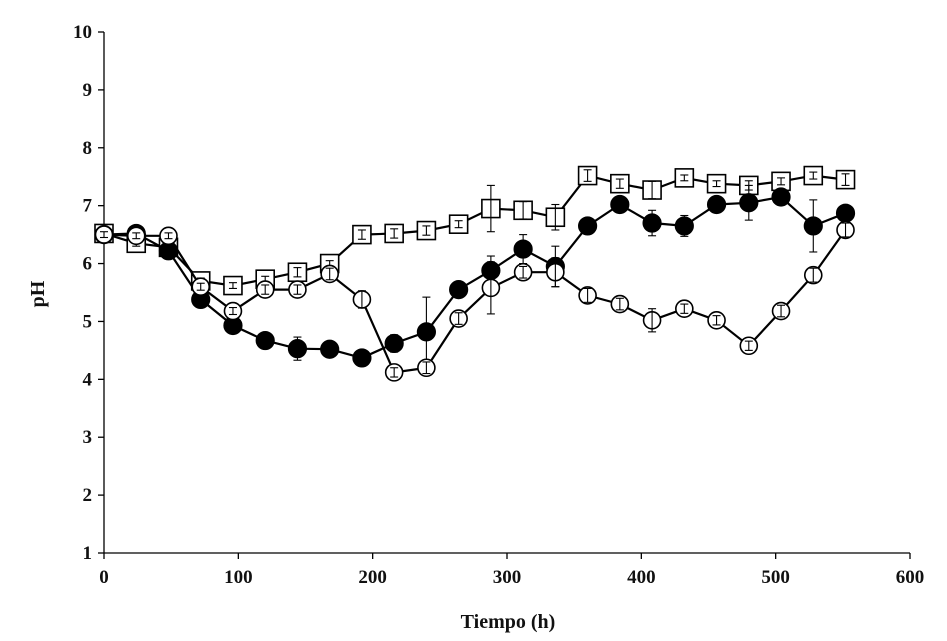  I want to click on y-tick-label: 6, so click(88, 264).